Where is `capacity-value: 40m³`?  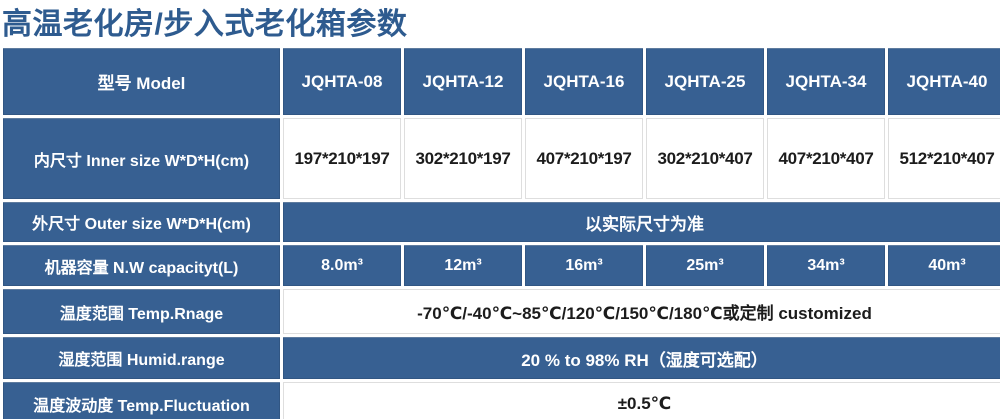
capacity-value: 40m³ is located at coordinates (944, 265).